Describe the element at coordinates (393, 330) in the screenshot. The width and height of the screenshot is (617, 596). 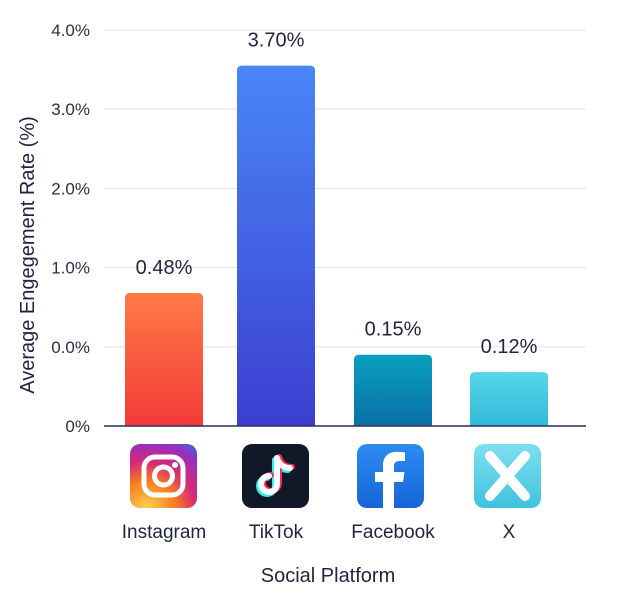
I see `data-label-facebook: 0.15%` at that location.